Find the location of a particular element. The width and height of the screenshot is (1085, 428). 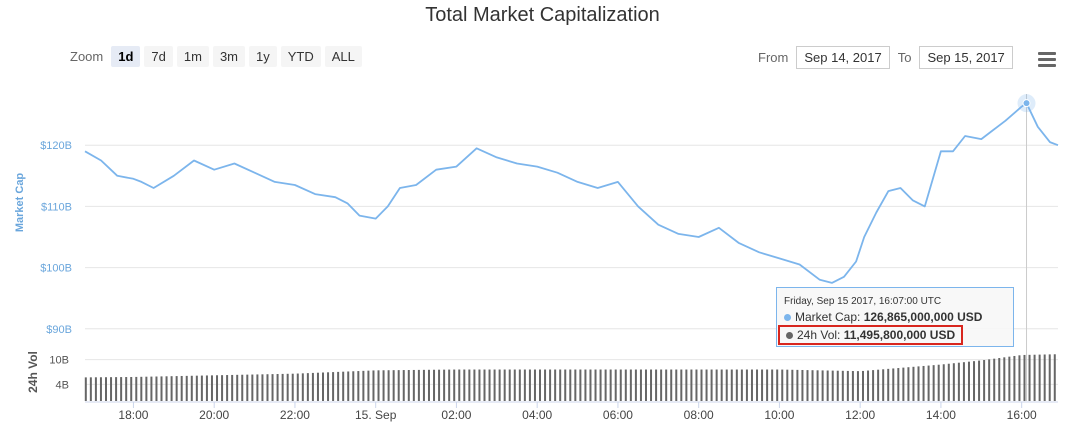

tooltip-volume-label: 24h Vol: is located at coordinates (819, 335).